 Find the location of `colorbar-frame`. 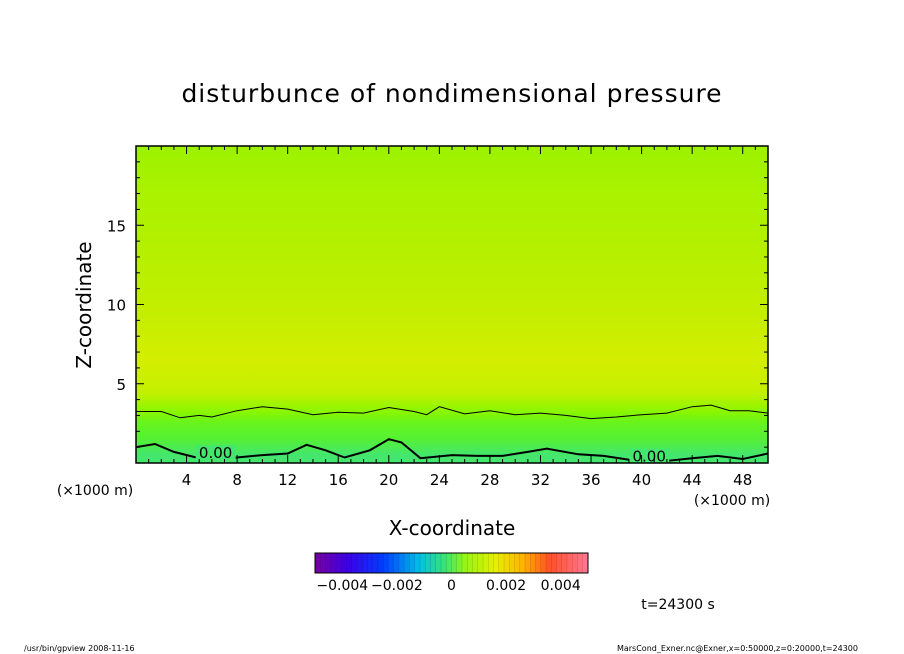

colorbar-frame is located at coordinates (451, 563).